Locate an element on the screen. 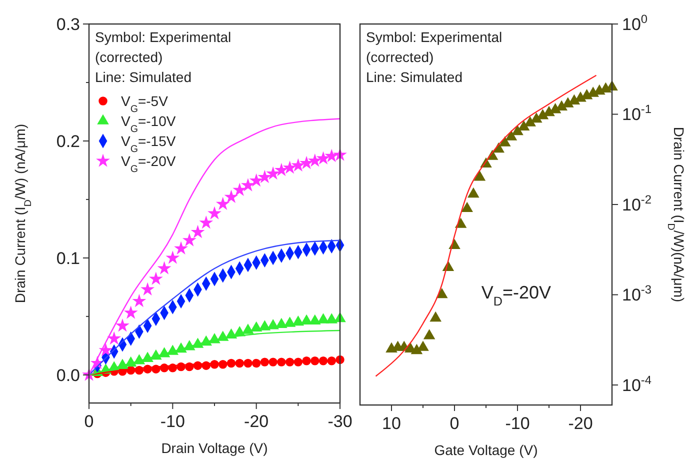 The width and height of the screenshot is (688, 468). x-tick-label: -30 is located at coordinates (340, 421).